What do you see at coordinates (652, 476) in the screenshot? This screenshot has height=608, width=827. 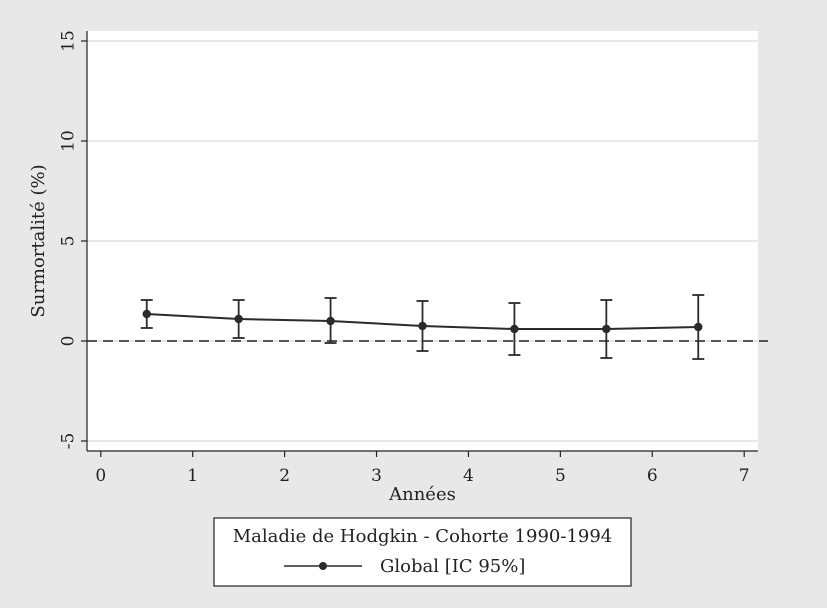 I see `x-tick-label: 6` at bounding box center [652, 476].